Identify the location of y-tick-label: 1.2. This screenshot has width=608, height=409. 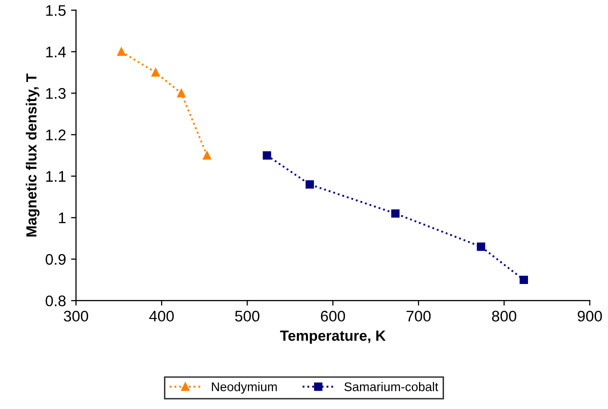
(56, 135).